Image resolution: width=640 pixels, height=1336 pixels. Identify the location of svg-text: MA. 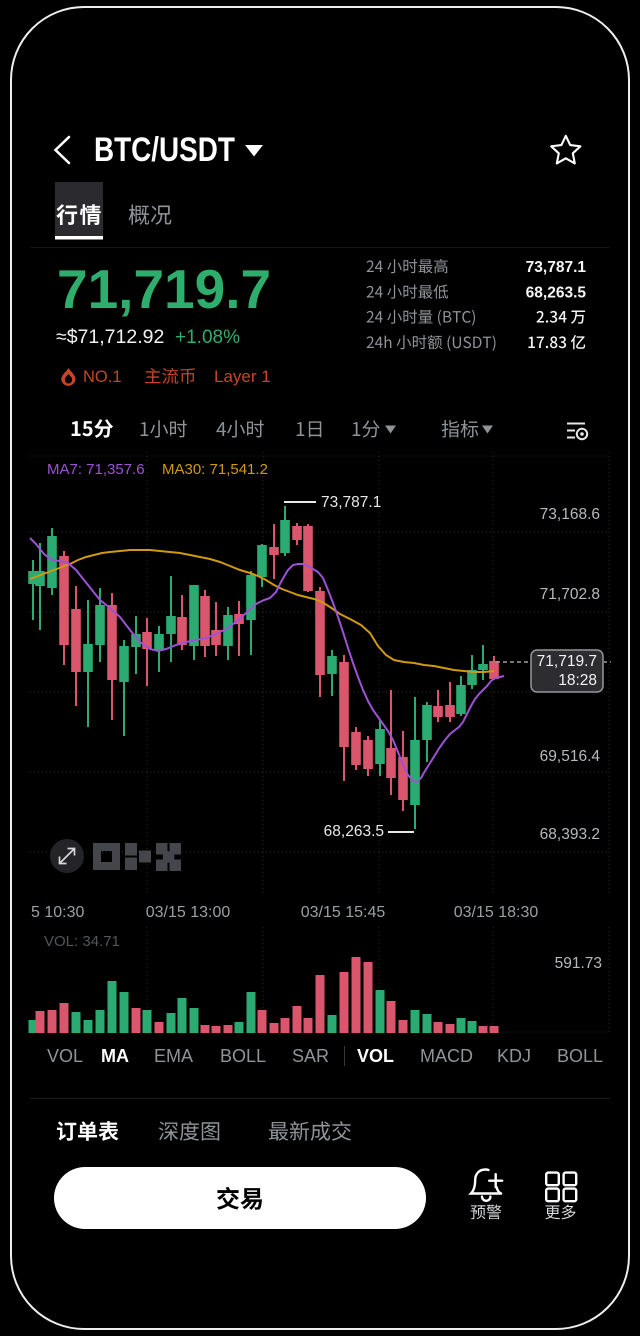
(115, 1056).